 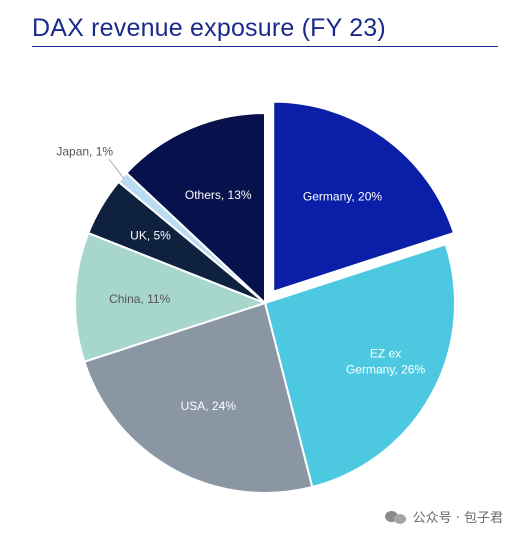 I want to click on leader-line-japan, so click(x=116, y=169).